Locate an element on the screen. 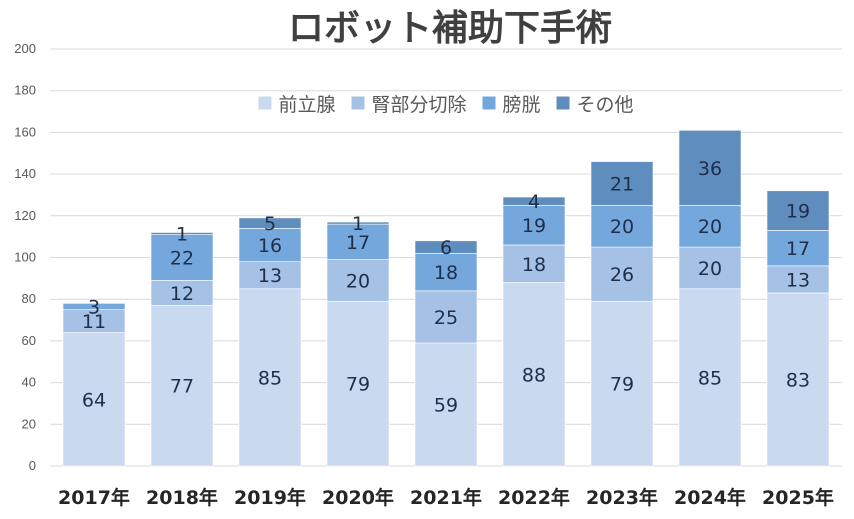 The width and height of the screenshot is (854, 519). x-tick-label: 2022年 is located at coordinates (534, 497).